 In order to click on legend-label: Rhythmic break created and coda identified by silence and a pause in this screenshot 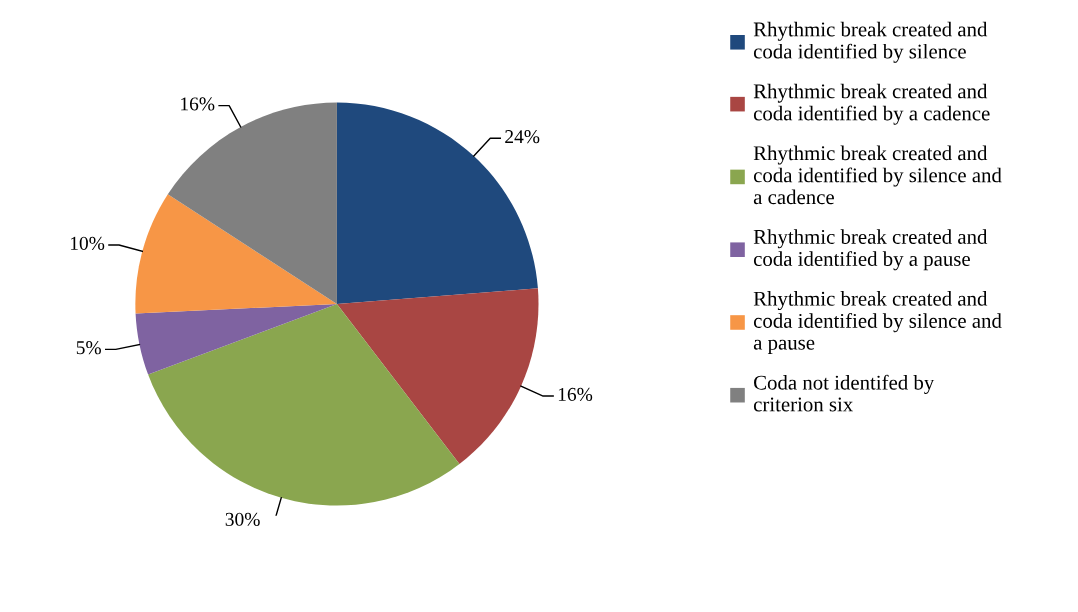, I will do `click(877, 322)`.